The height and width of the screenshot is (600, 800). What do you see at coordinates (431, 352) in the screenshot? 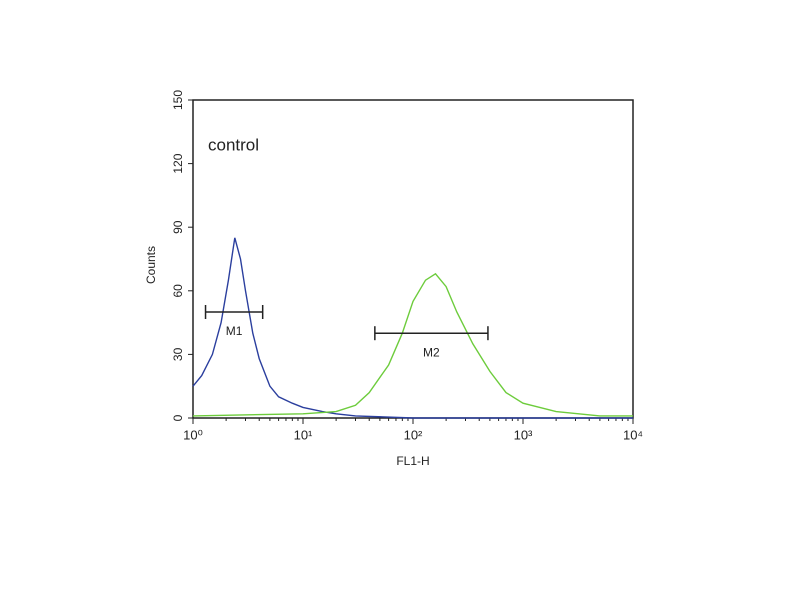
I see `gate-label: M2` at bounding box center [431, 352].